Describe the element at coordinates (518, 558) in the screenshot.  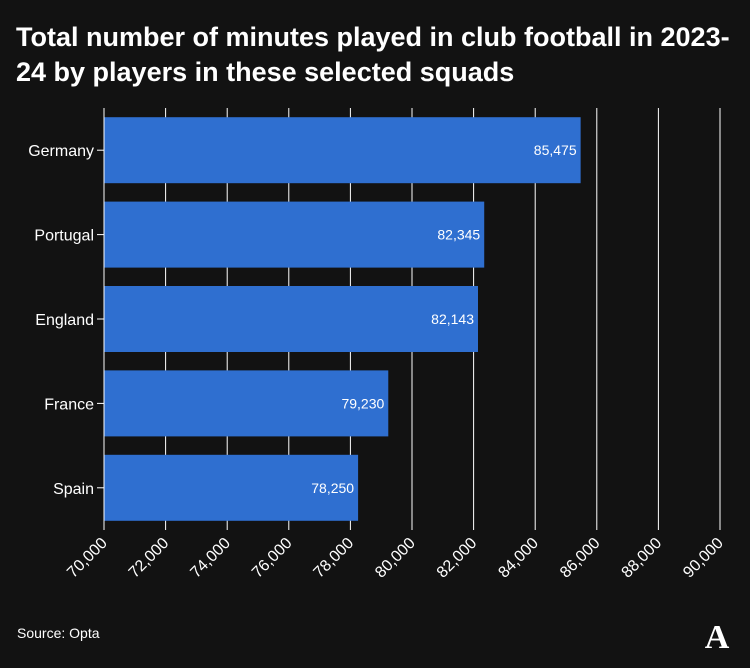
I see `x-tick-label: 84,000` at that location.